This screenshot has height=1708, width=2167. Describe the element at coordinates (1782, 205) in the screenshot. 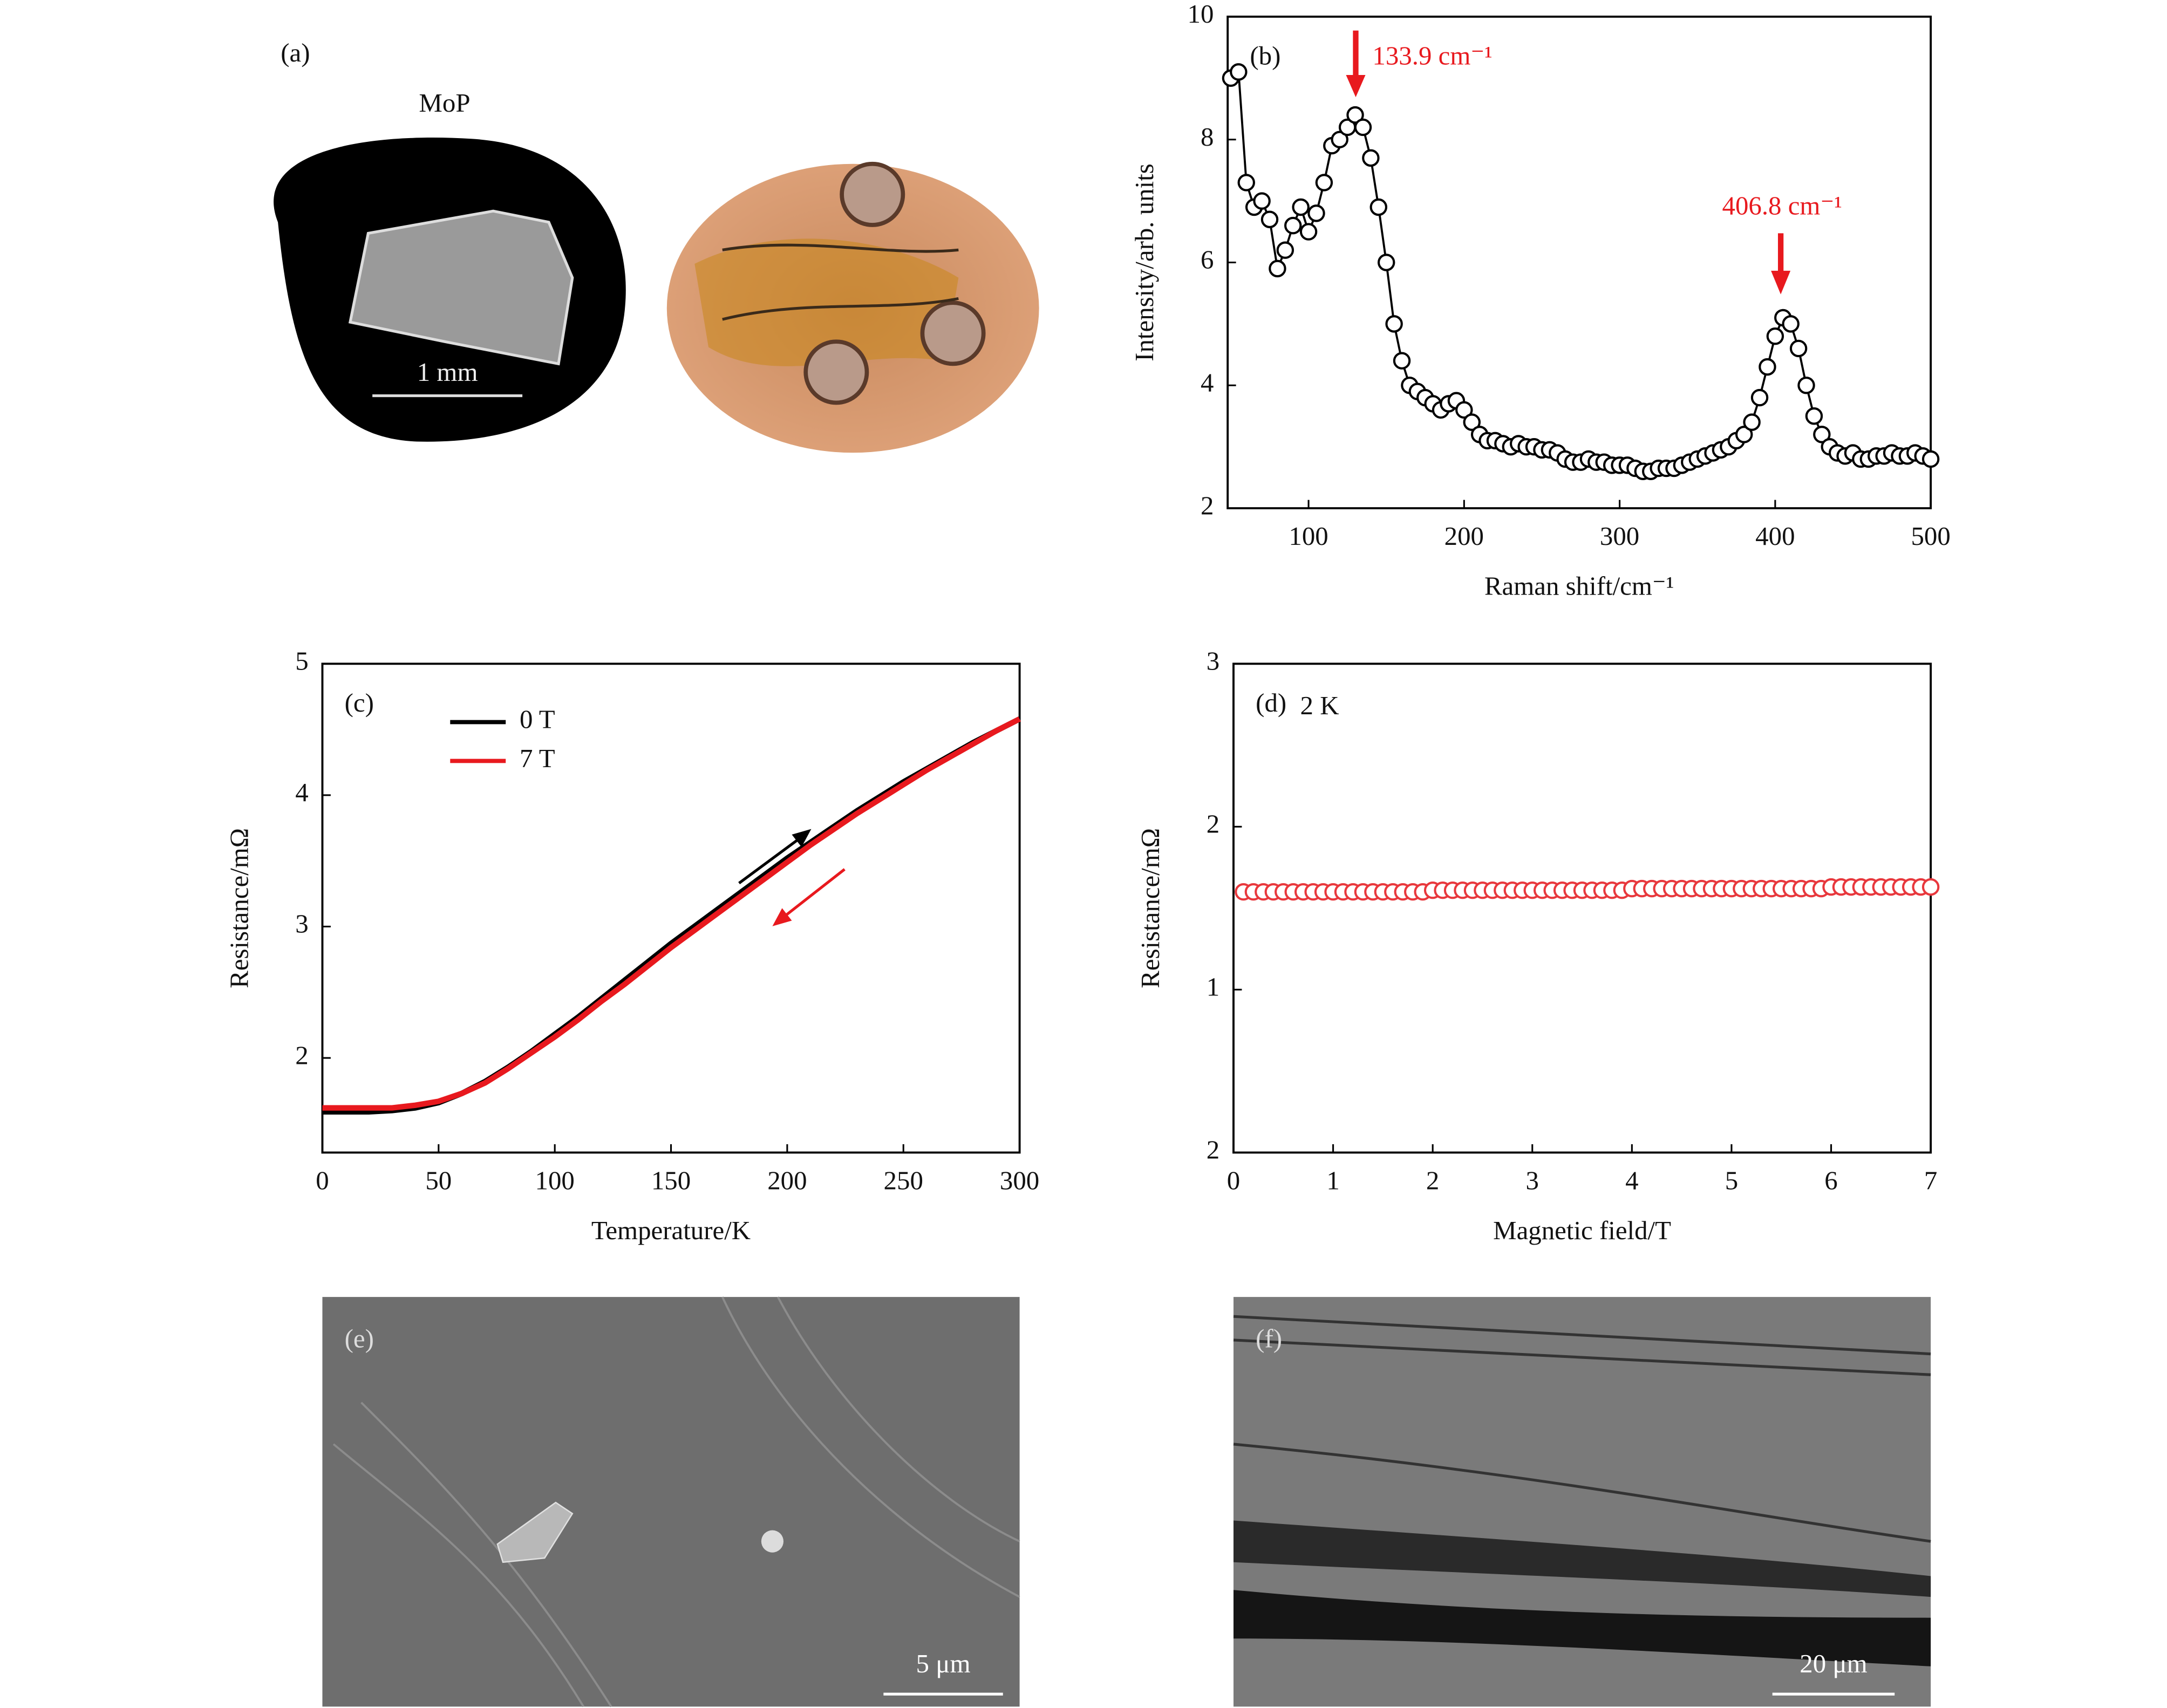

I see `annotation: 406.8 cm⁻¹` at that location.